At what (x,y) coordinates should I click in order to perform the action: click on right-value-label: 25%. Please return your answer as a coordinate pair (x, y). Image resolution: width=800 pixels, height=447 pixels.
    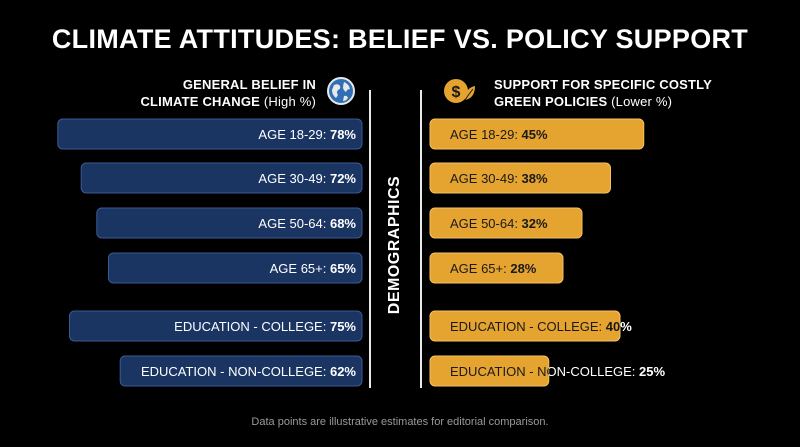
    Looking at the image, I should click on (652, 371).